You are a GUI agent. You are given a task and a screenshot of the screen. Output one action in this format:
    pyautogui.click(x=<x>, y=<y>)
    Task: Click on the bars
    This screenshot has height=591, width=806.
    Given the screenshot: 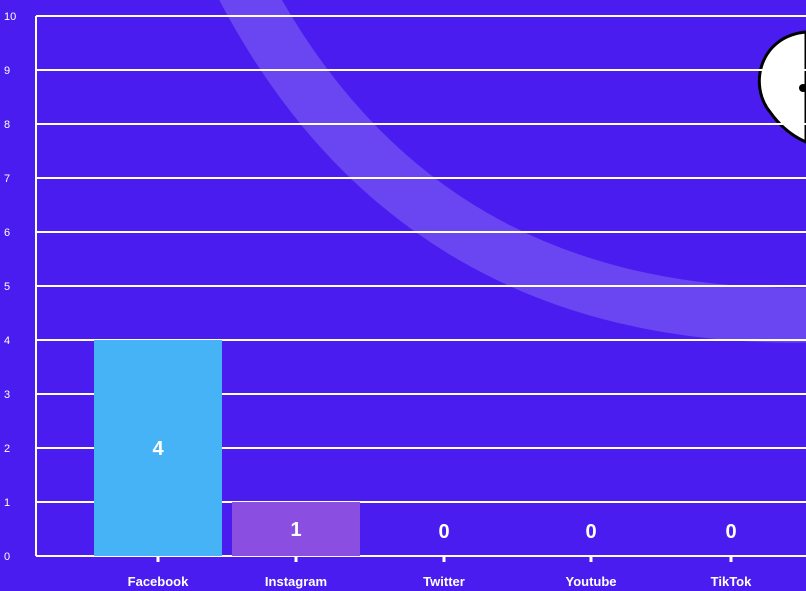 What is the action you would take?
    pyautogui.click(x=227, y=448)
    